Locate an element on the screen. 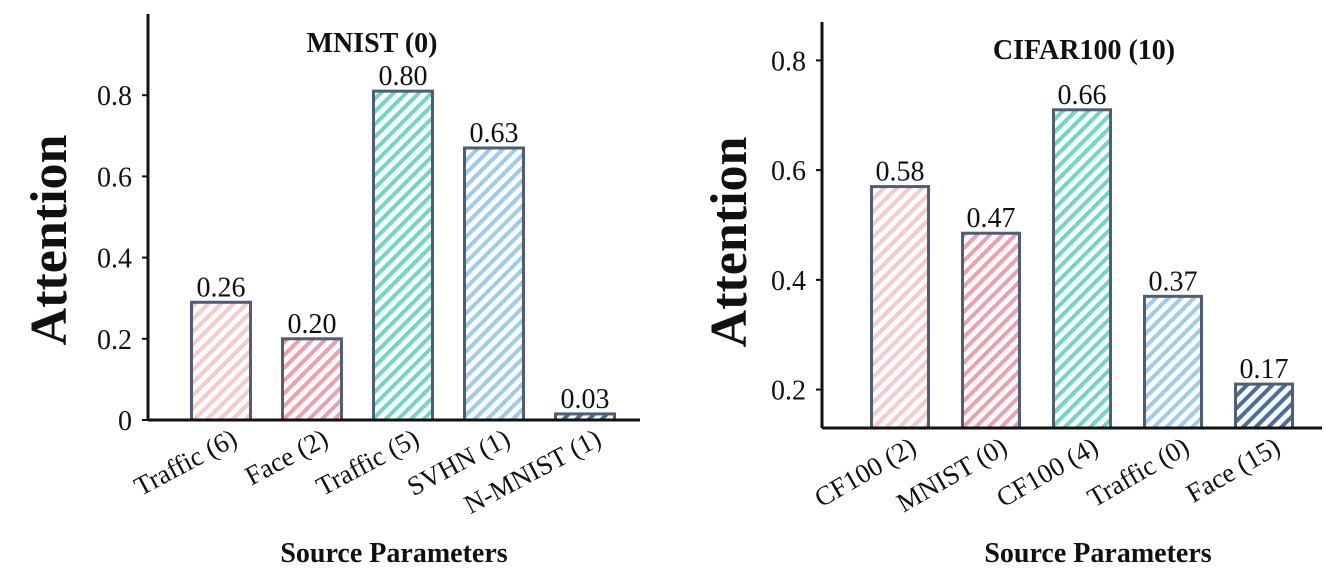 The image size is (1340, 574). y-tick-label: 0 is located at coordinates (125, 421).